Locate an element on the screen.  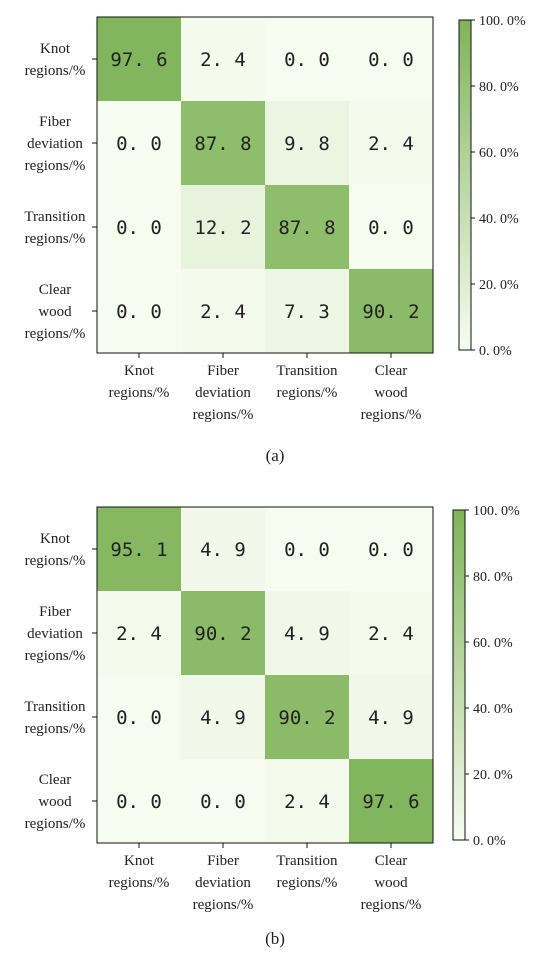
cell-value-label: 90. 2 is located at coordinates (390, 312).